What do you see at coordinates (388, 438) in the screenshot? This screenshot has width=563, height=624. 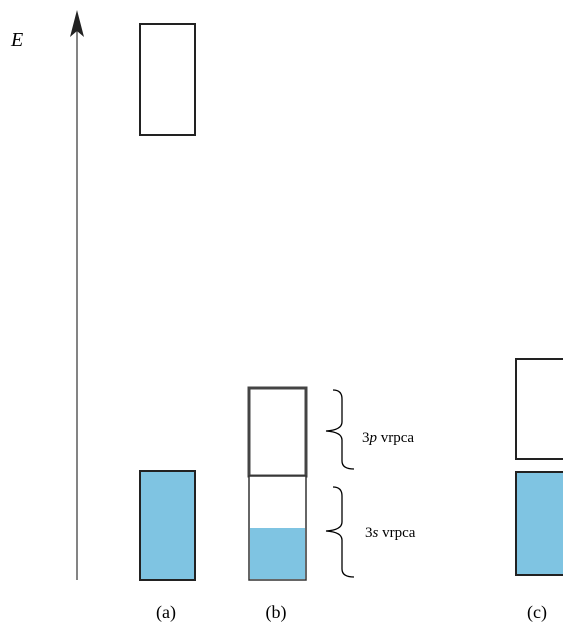 I see `label-3p-band: 3p vrpca` at bounding box center [388, 438].